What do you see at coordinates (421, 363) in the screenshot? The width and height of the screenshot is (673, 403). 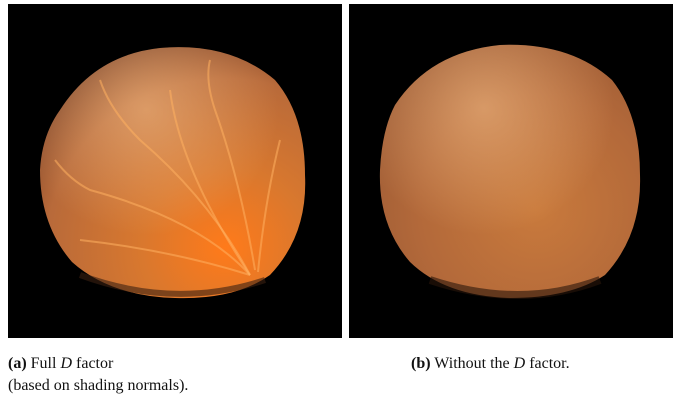 I see `caption-label: (b)` at bounding box center [421, 363].